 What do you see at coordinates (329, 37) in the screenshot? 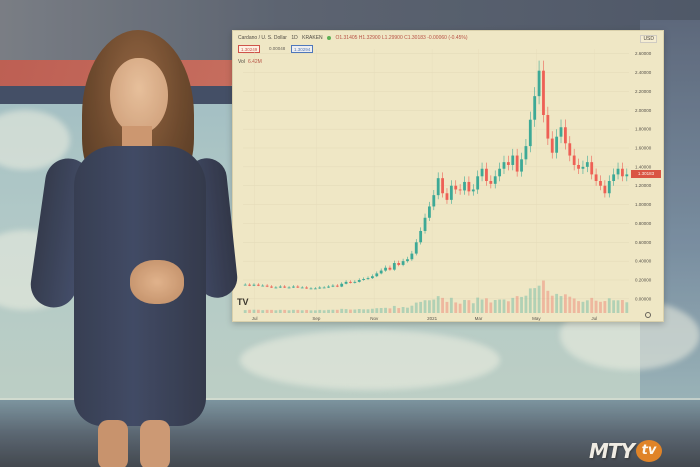
I see `live-status-icon` at bounding box center [329, 37].